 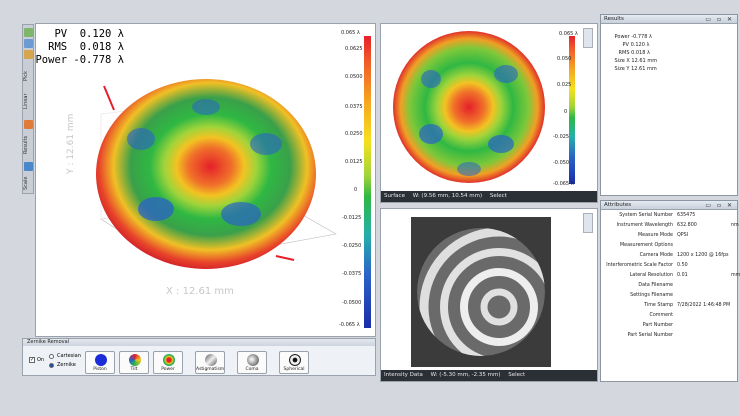 What do you see at coordinates (663, 235) in the screenshot?
I see `attribute-row: Measure Mode QPSI` at bounding box center [663, 235].